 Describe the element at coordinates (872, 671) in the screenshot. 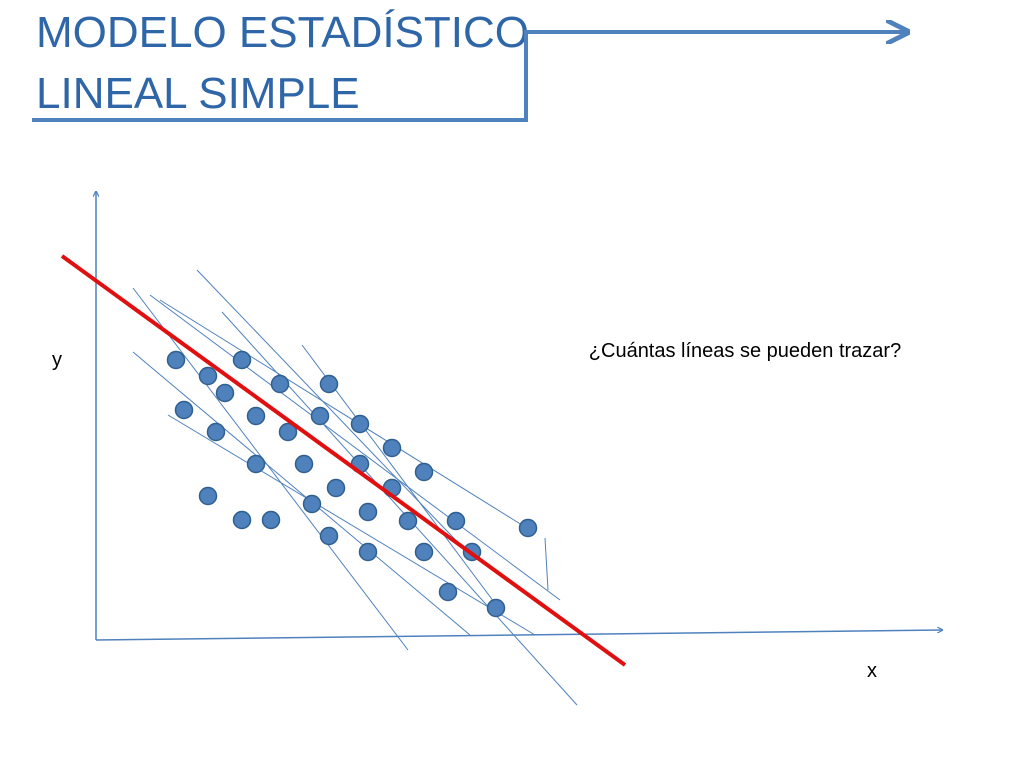

I see `x-label: x` at that location.